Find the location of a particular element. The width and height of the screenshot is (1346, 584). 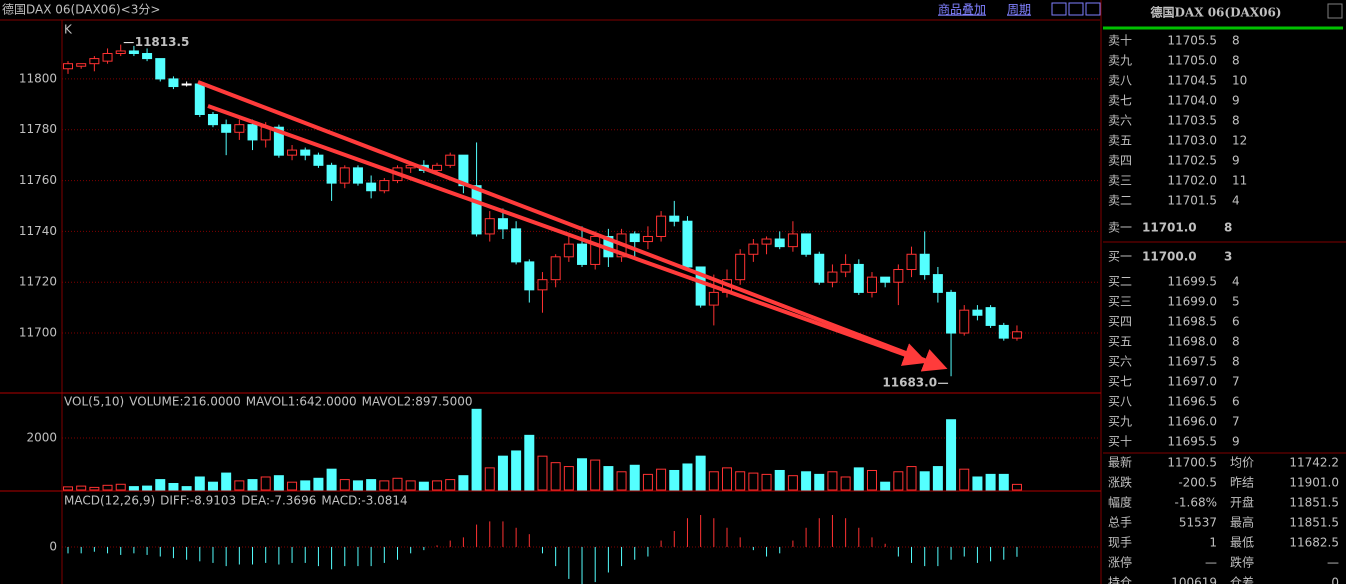

book-size: 11 is located at coordinates (1239, 181).